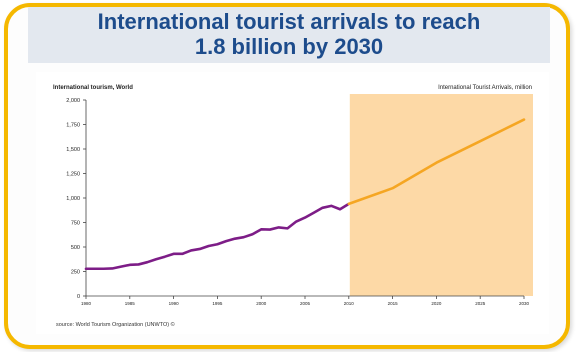 The width and height of the screenshot is (578, 352). What do you see at coordinates (217, 236) in the screenshot?
I see `series-line-historical` at bounding box center [217, 236].